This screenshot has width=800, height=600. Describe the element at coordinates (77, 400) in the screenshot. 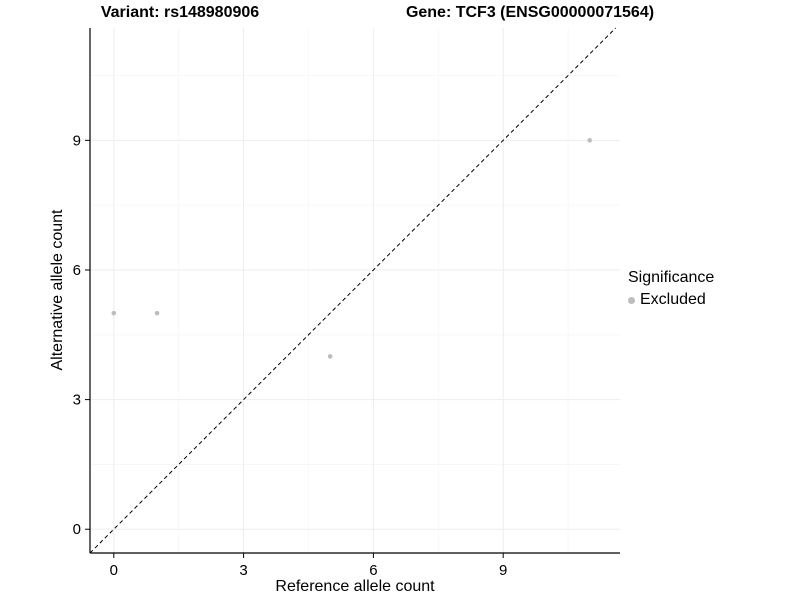

I see `y-tick-label: 3` at that location.